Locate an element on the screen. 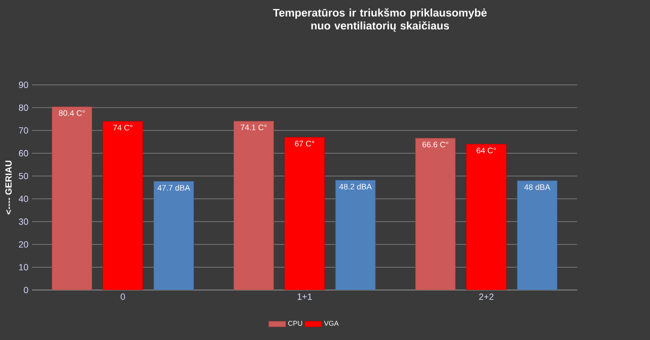  y-tick-label: 30 is located at coordinates (23, 221).